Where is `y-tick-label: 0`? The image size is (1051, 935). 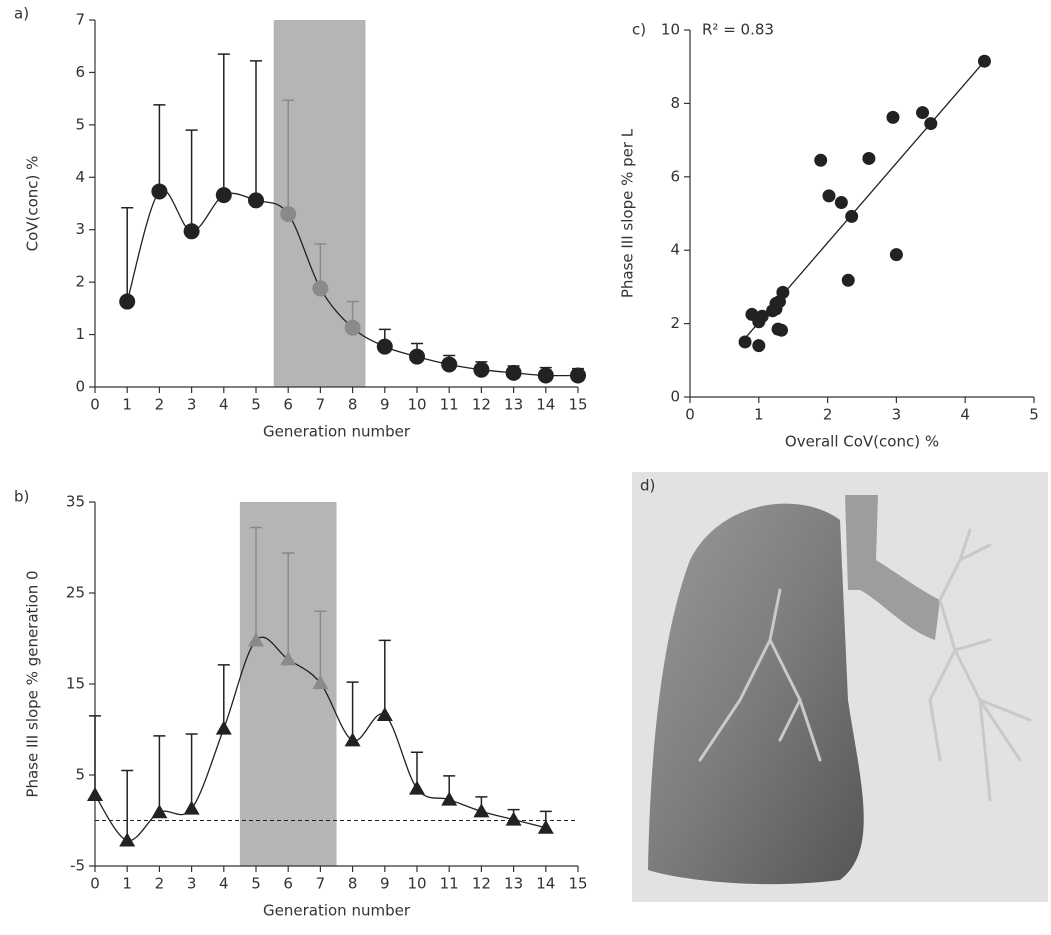 y-tick-label: 0 is located at coordinates (80, 387).